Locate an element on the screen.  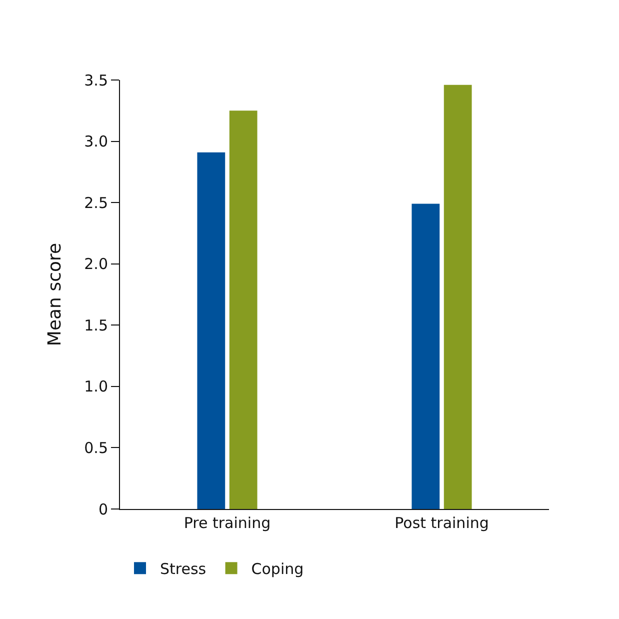
y-tick-label: 2.0 is located at coordinates (96, 264).